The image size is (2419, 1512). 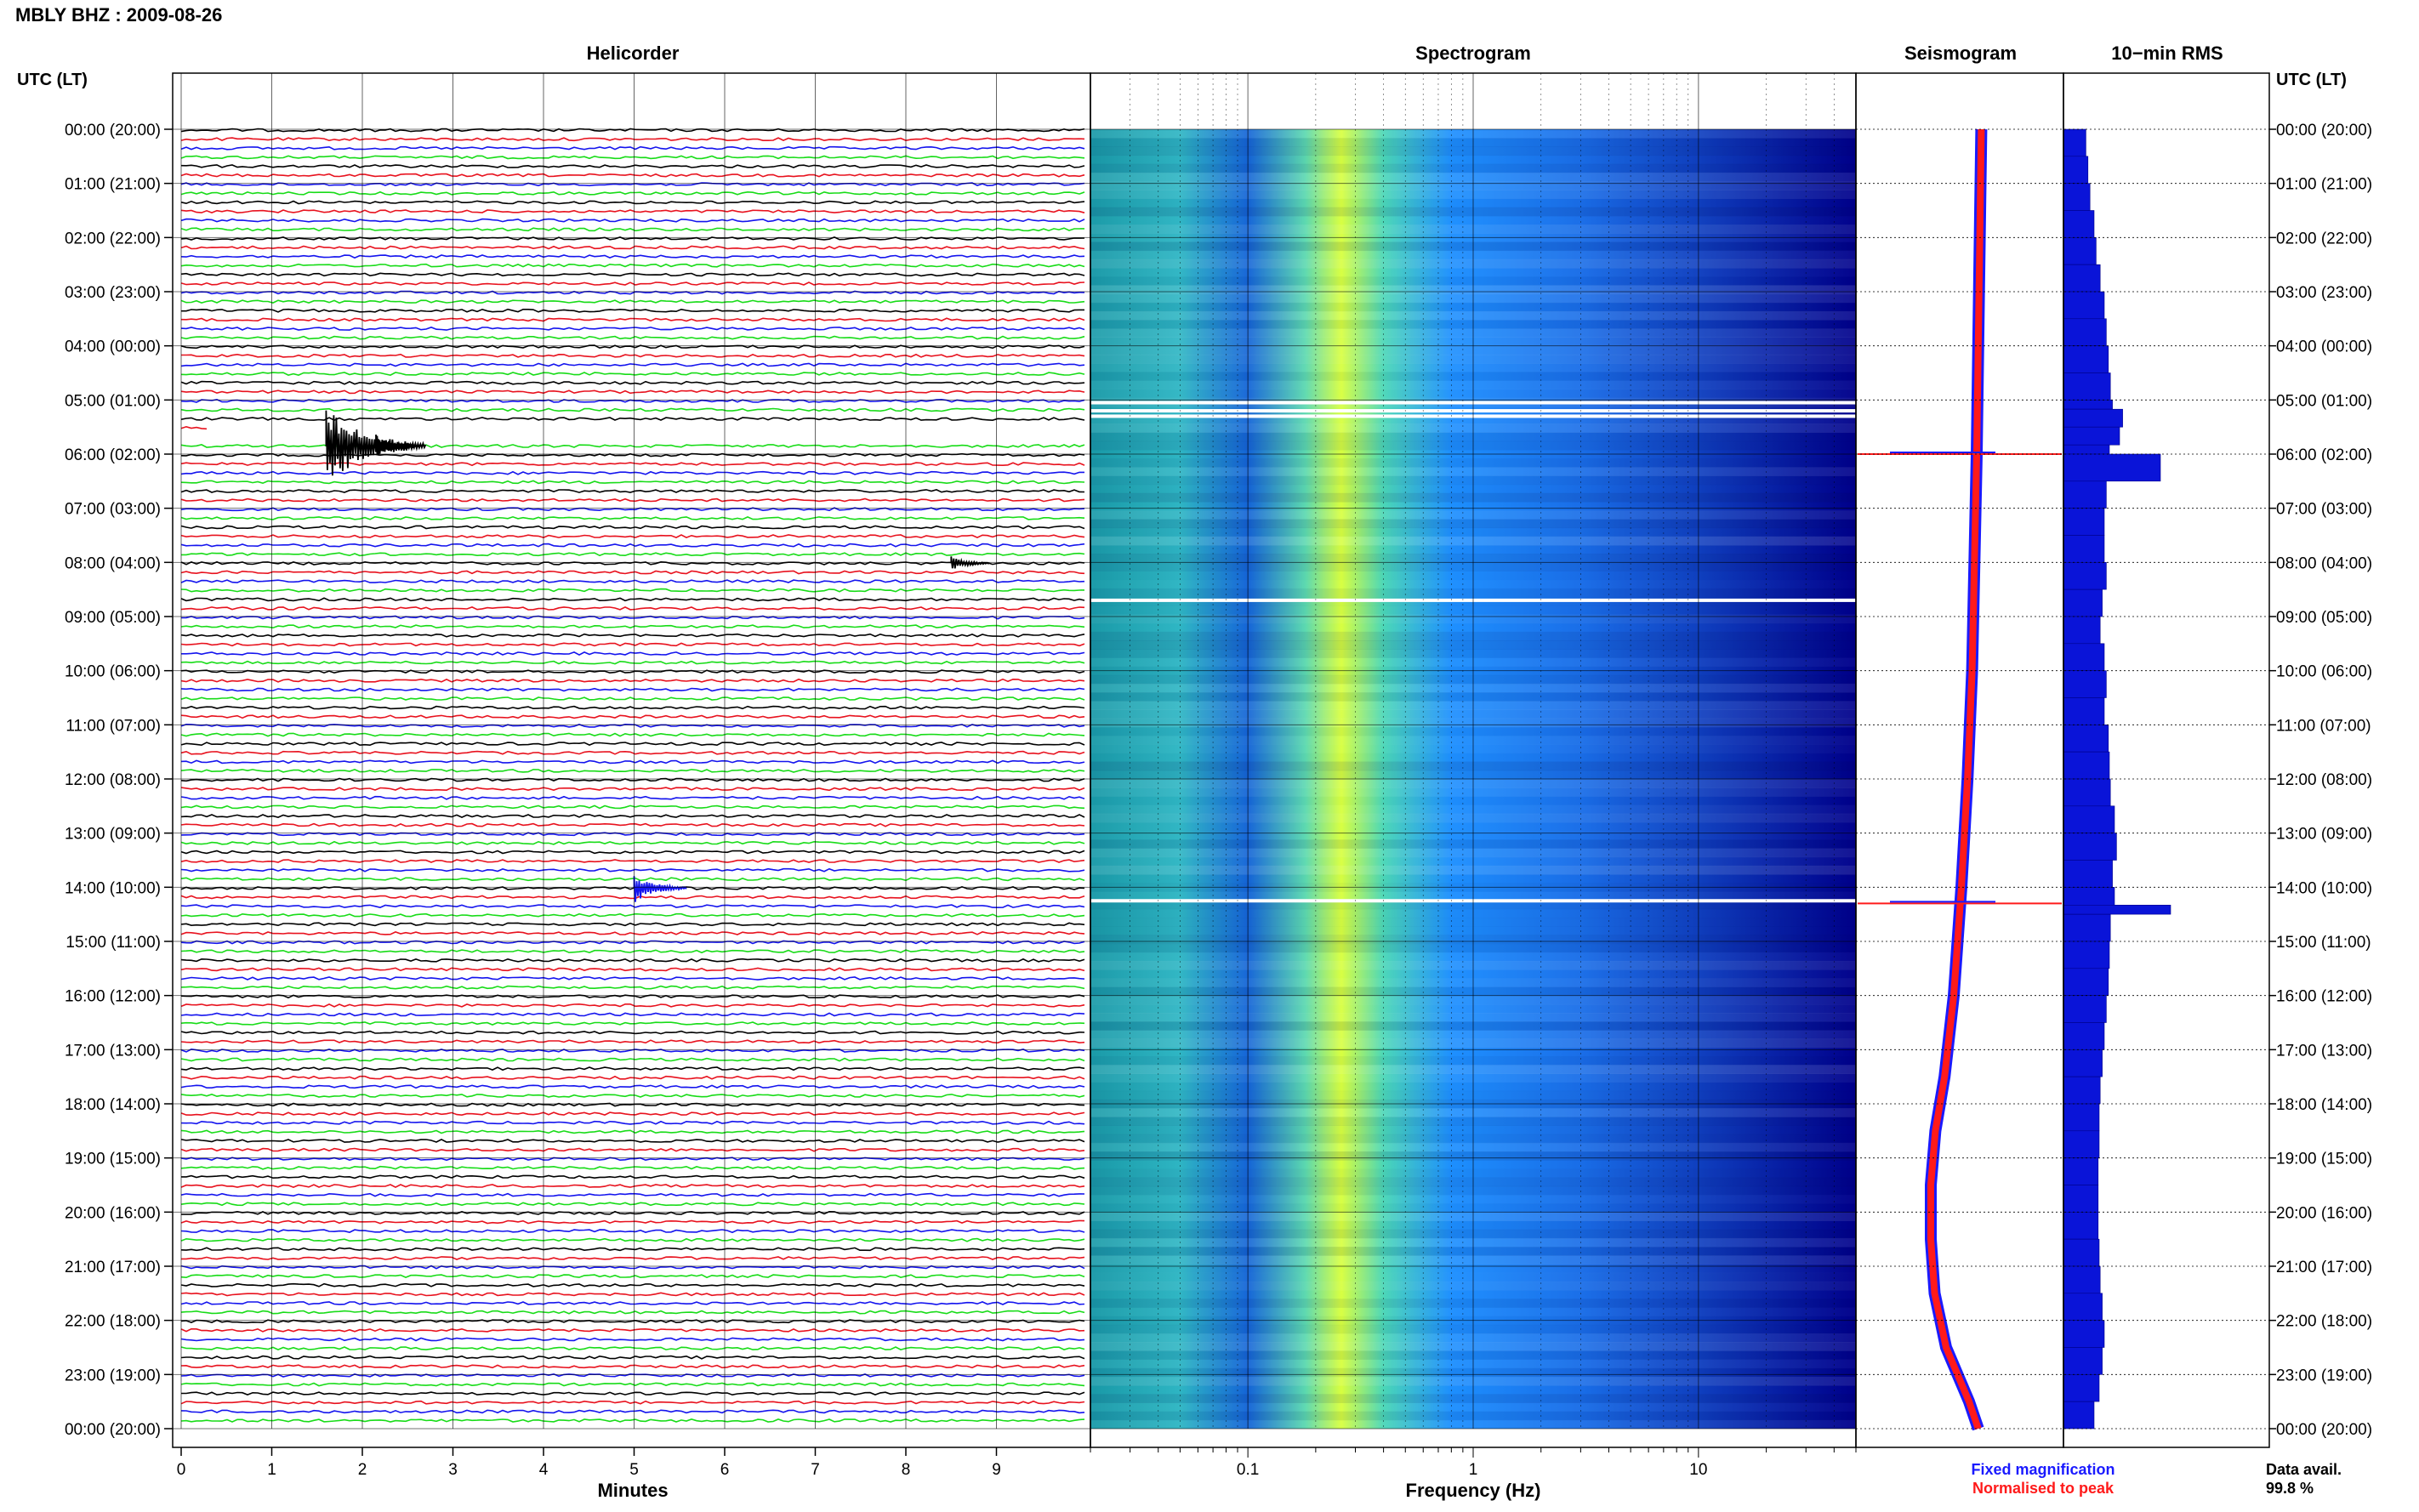 I want to click on hour-tick-label-right: 18:00 (14:00), so click(x=2324, y=1105).